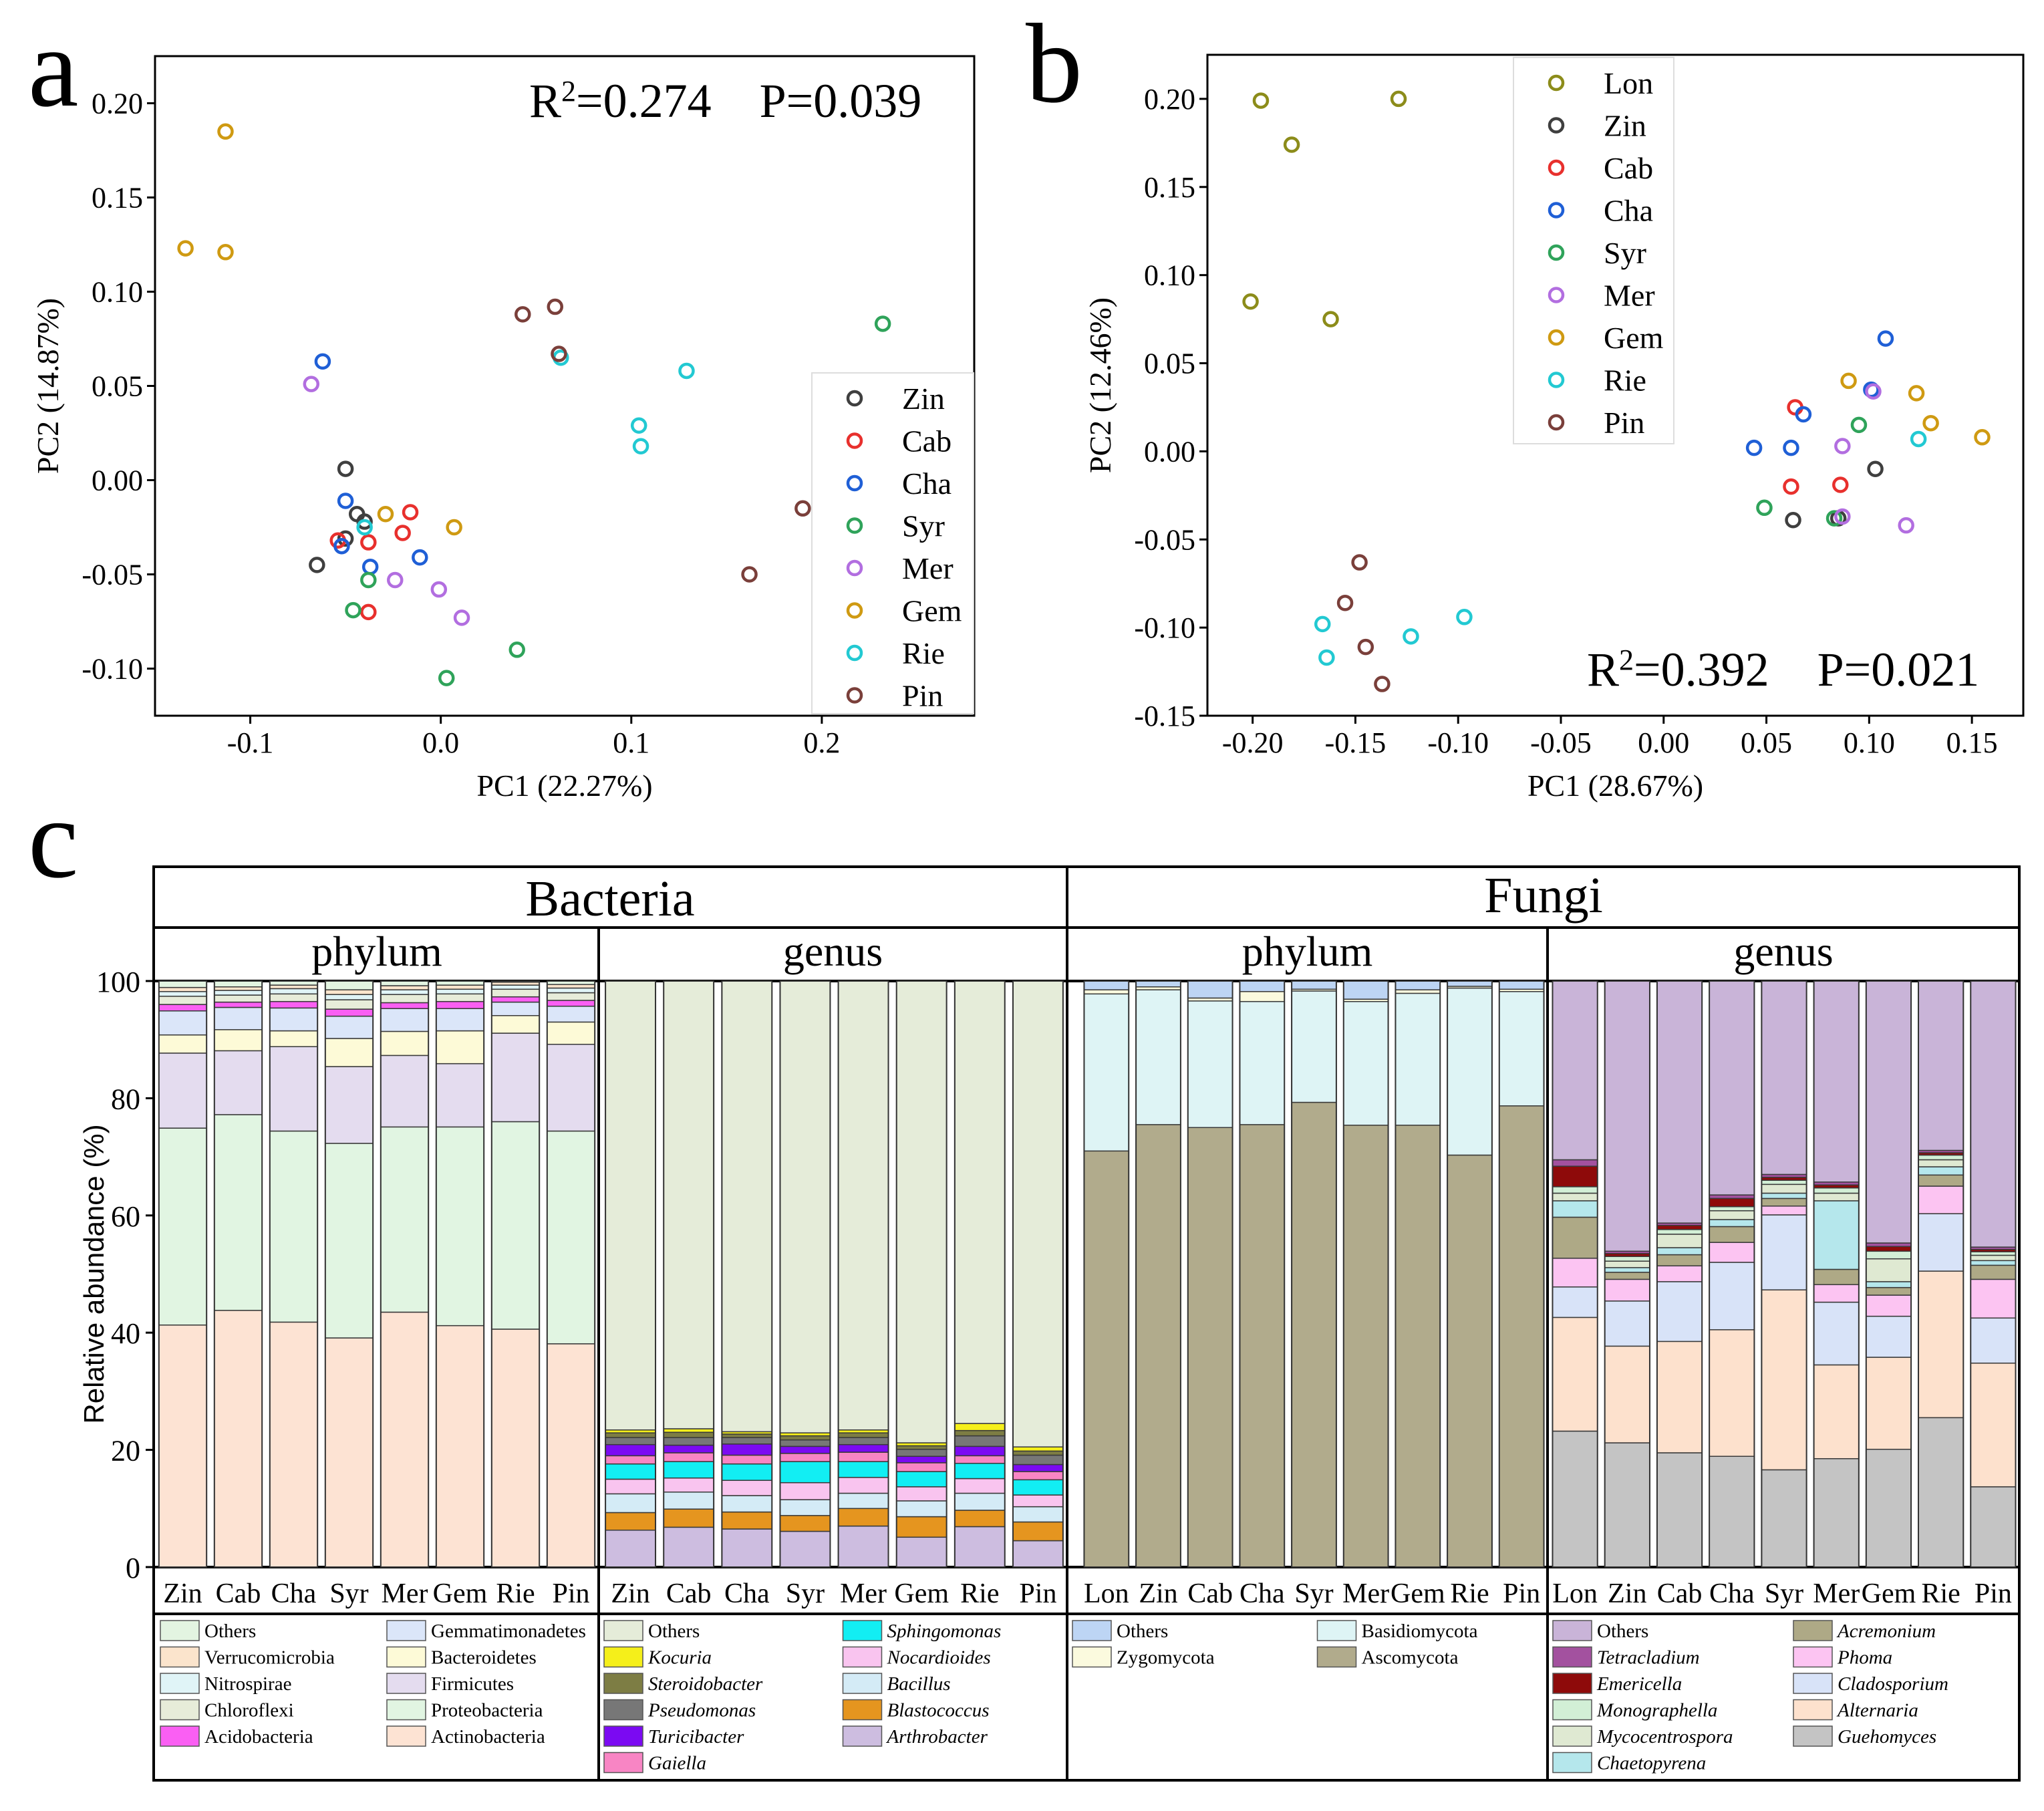  Describe the element at coordinates (1556, 380) in the screenshot. I see `legend-marker-rie` at that location.